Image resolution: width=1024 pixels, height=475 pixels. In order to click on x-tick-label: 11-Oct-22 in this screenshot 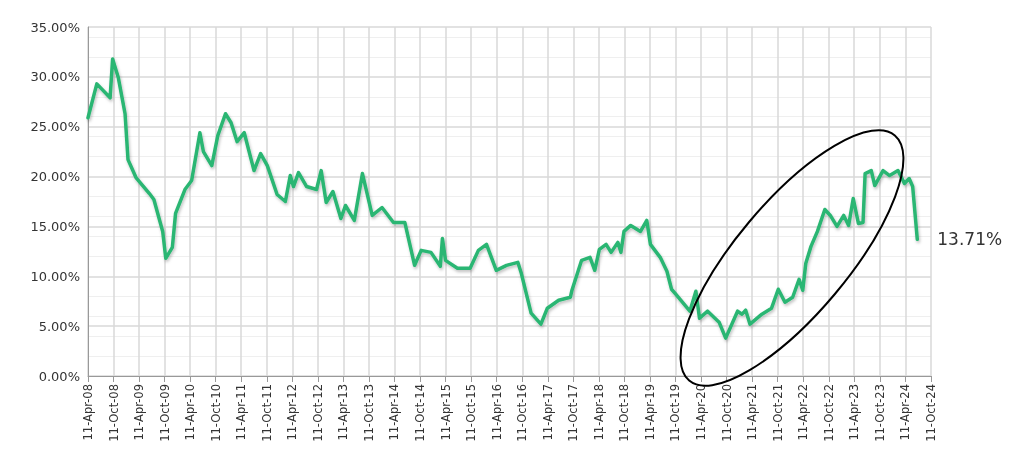, I will do `click(828, 413)`.